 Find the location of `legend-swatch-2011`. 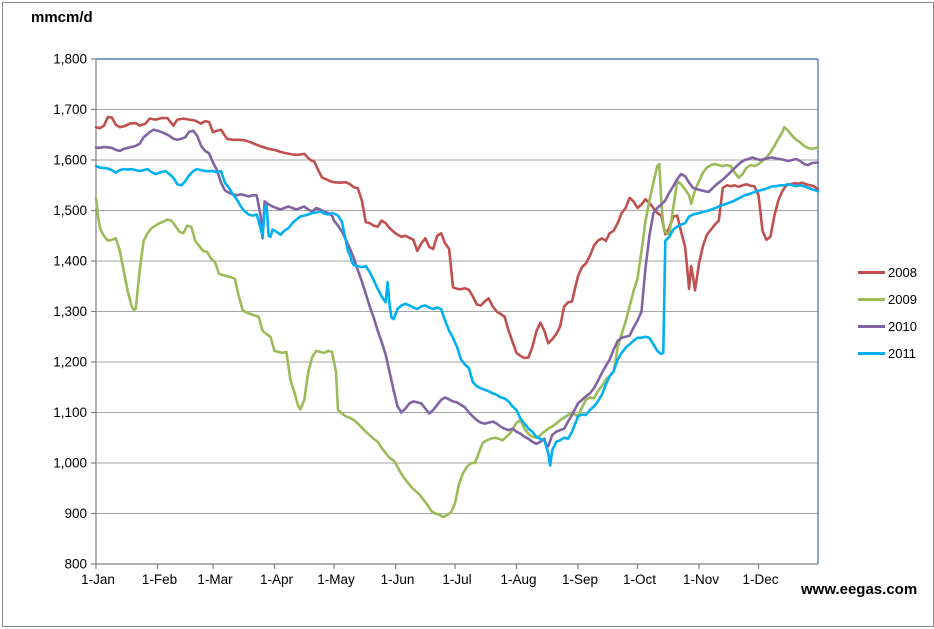

legend-swatch-2011 is located at coordinates (871, 353).